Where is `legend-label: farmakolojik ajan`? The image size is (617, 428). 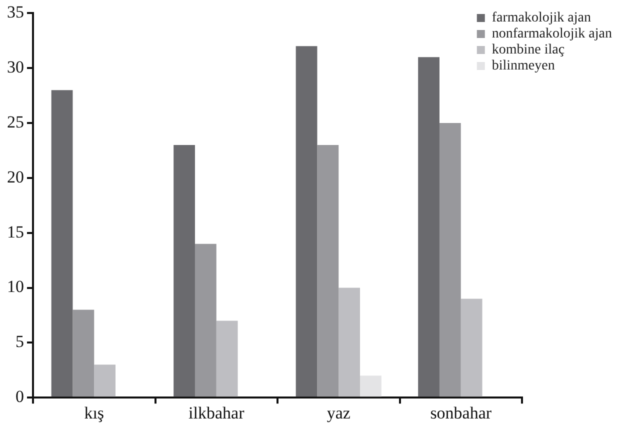
legend-label: farmakolojik ajan is located at coordinates (542, 18).